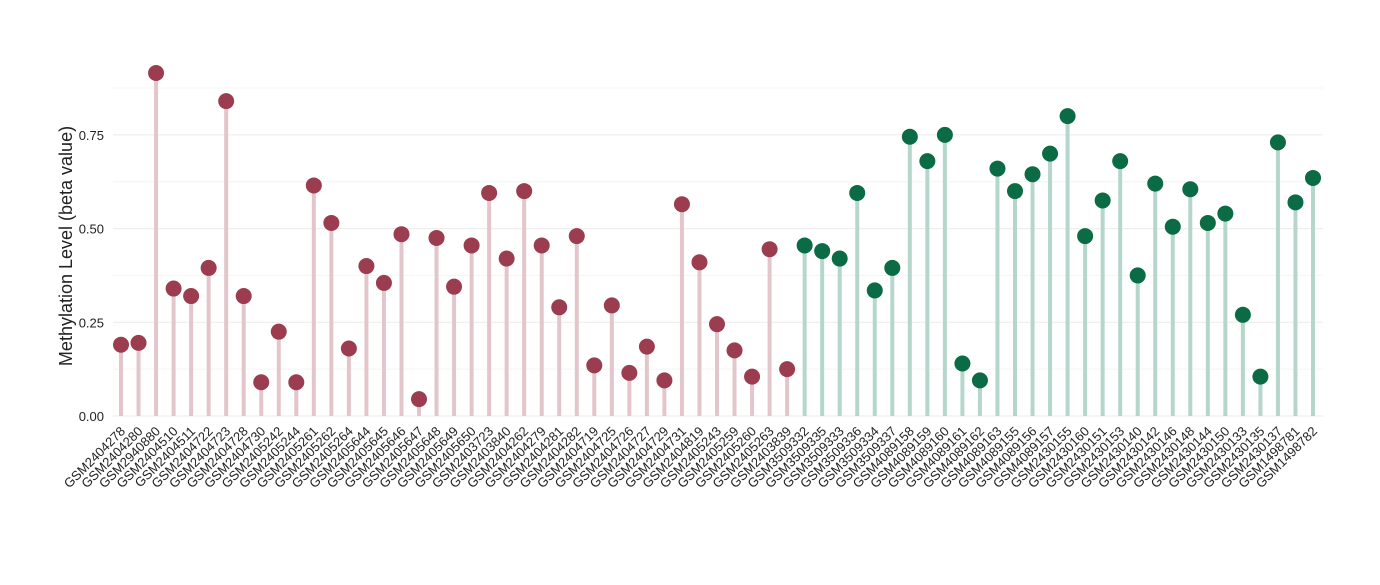  Describe the element at coordinates (91, 322) in the screenshot. I see `y-tick-label: 0.25` at that location.